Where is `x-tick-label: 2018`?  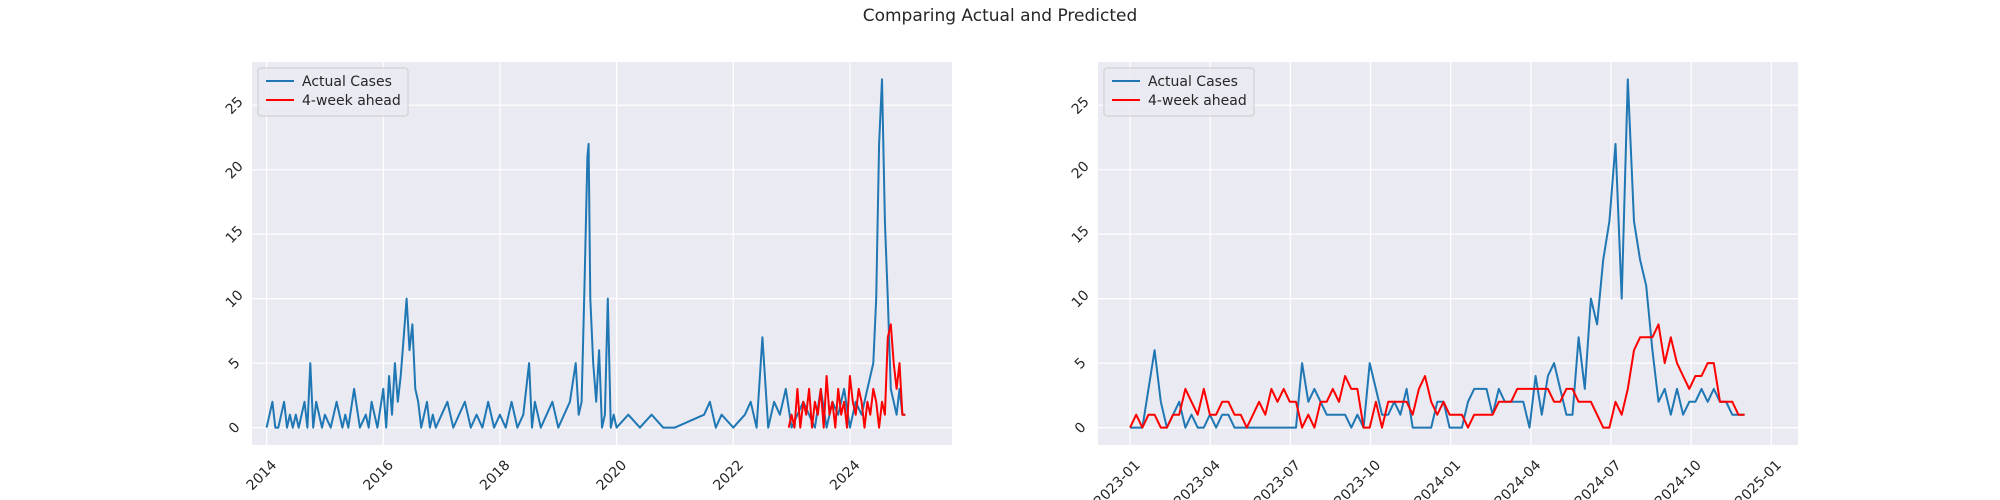 x-tick-label: 2018 is located at coordinates (495, 475).